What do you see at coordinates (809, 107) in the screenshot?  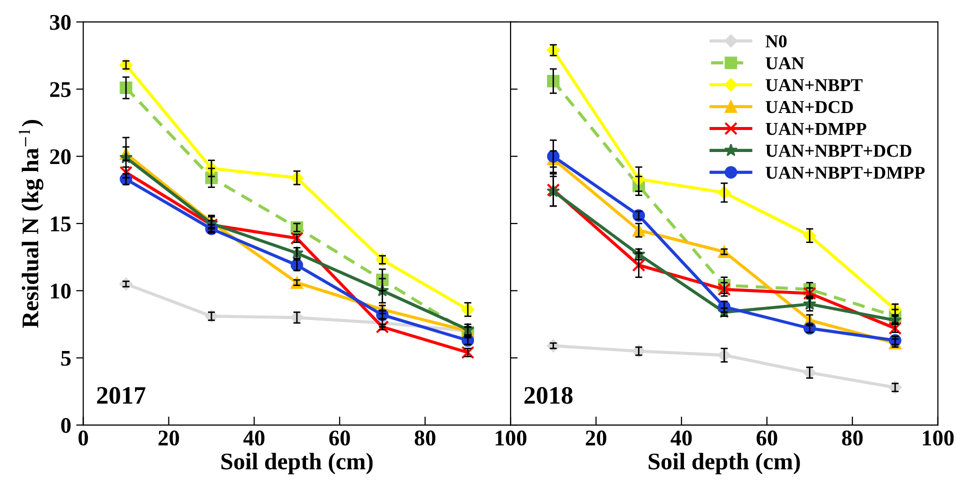 I see `legend-label: UAN+DCD` at bounding box center [809, 107].